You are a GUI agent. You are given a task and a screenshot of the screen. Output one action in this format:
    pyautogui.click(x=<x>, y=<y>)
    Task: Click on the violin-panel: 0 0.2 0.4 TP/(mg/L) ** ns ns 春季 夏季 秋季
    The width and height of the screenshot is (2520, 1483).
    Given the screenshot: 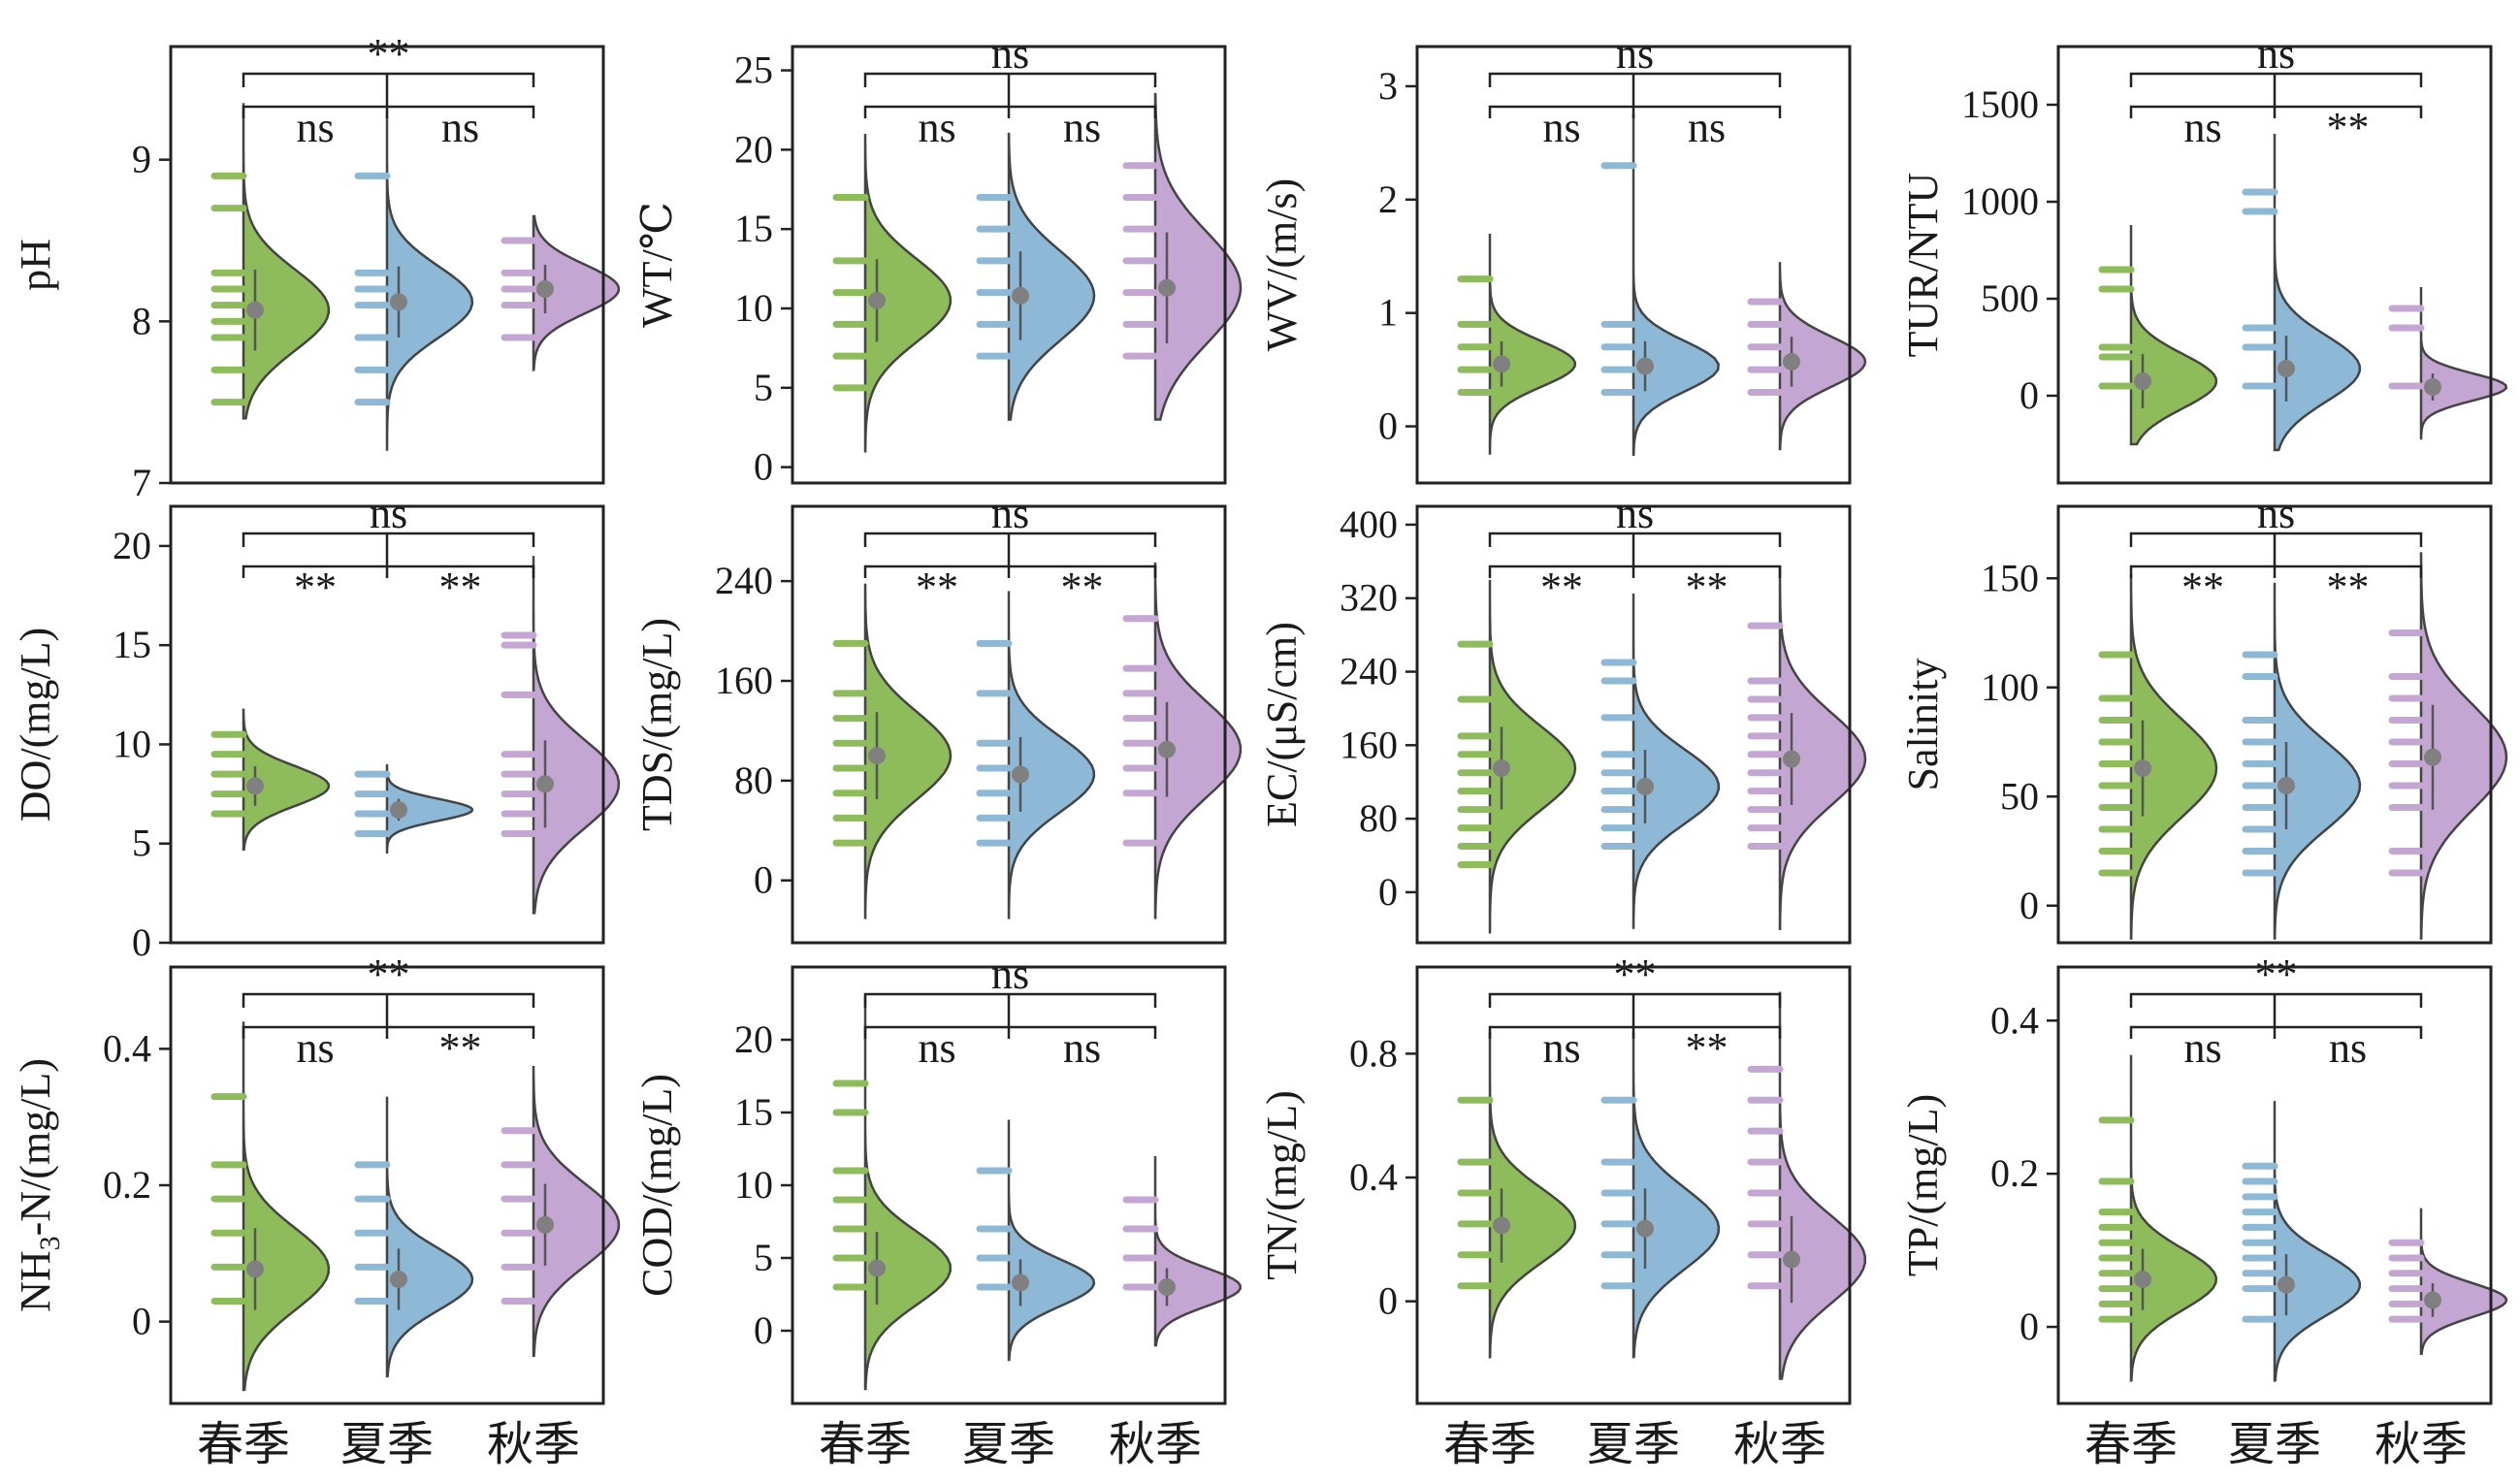 What is the action you would take?
    pyautogui.click(x=2203, y=1211)
    